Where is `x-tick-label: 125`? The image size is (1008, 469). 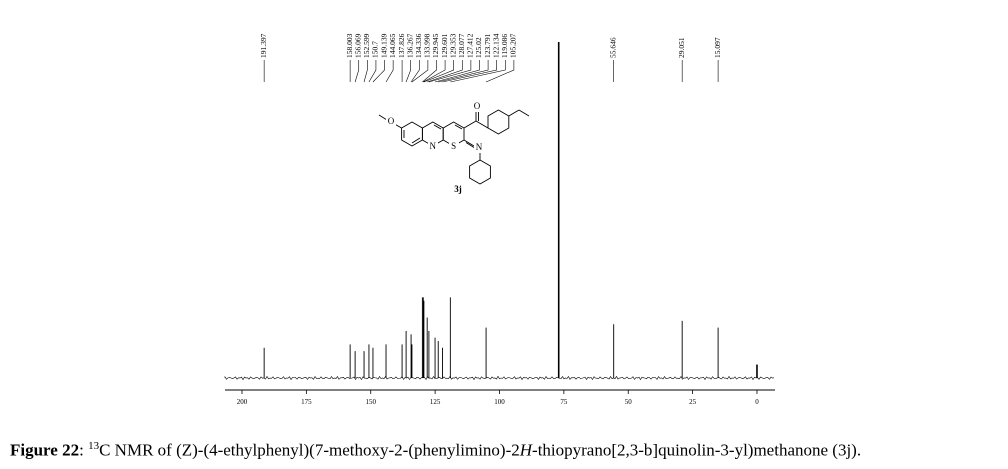 x-tick-label: 125 is located at coordinates (435, 402).